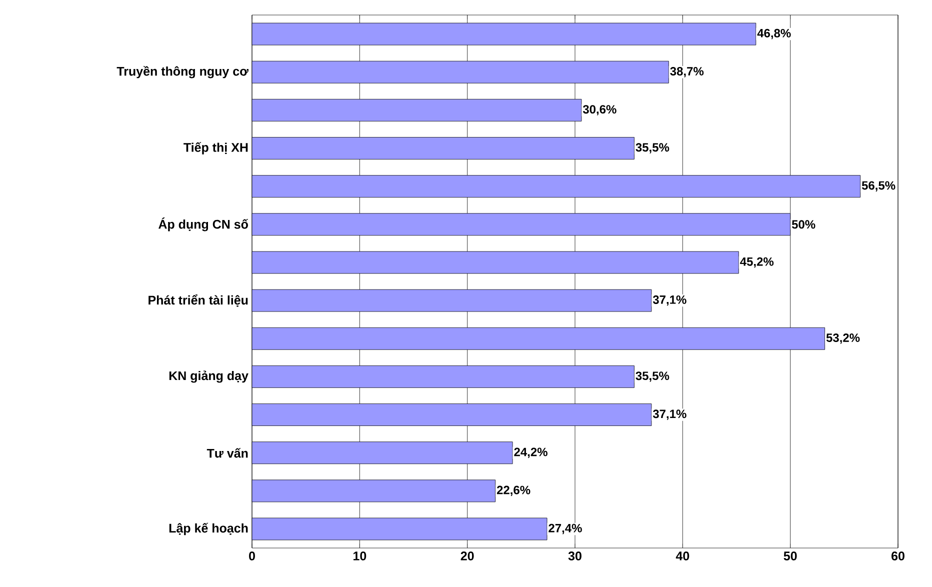 This screenshot has height=587, width=932. Describe the element at coordinates (843, 339) in the screenshot. I see `data-label: 53,2%` at that location.